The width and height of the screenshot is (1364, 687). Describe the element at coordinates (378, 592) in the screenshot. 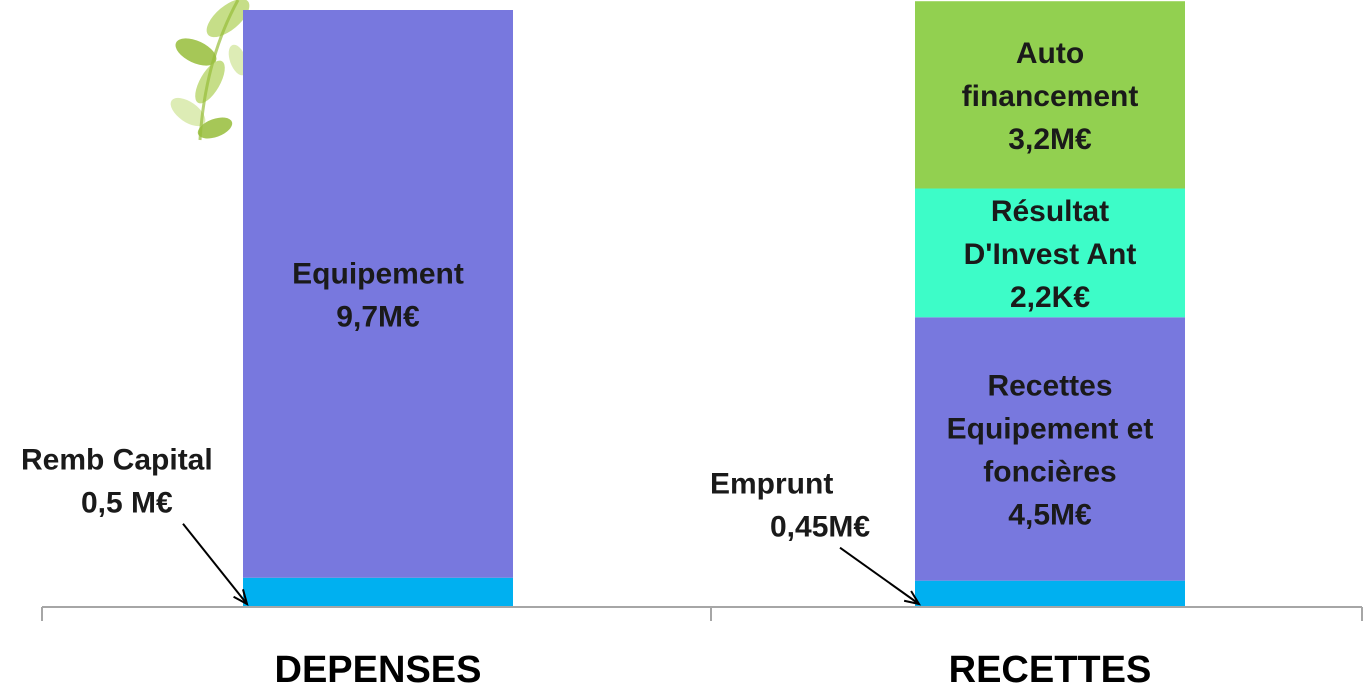

I see `bar-segment-remb-capital` at that location.